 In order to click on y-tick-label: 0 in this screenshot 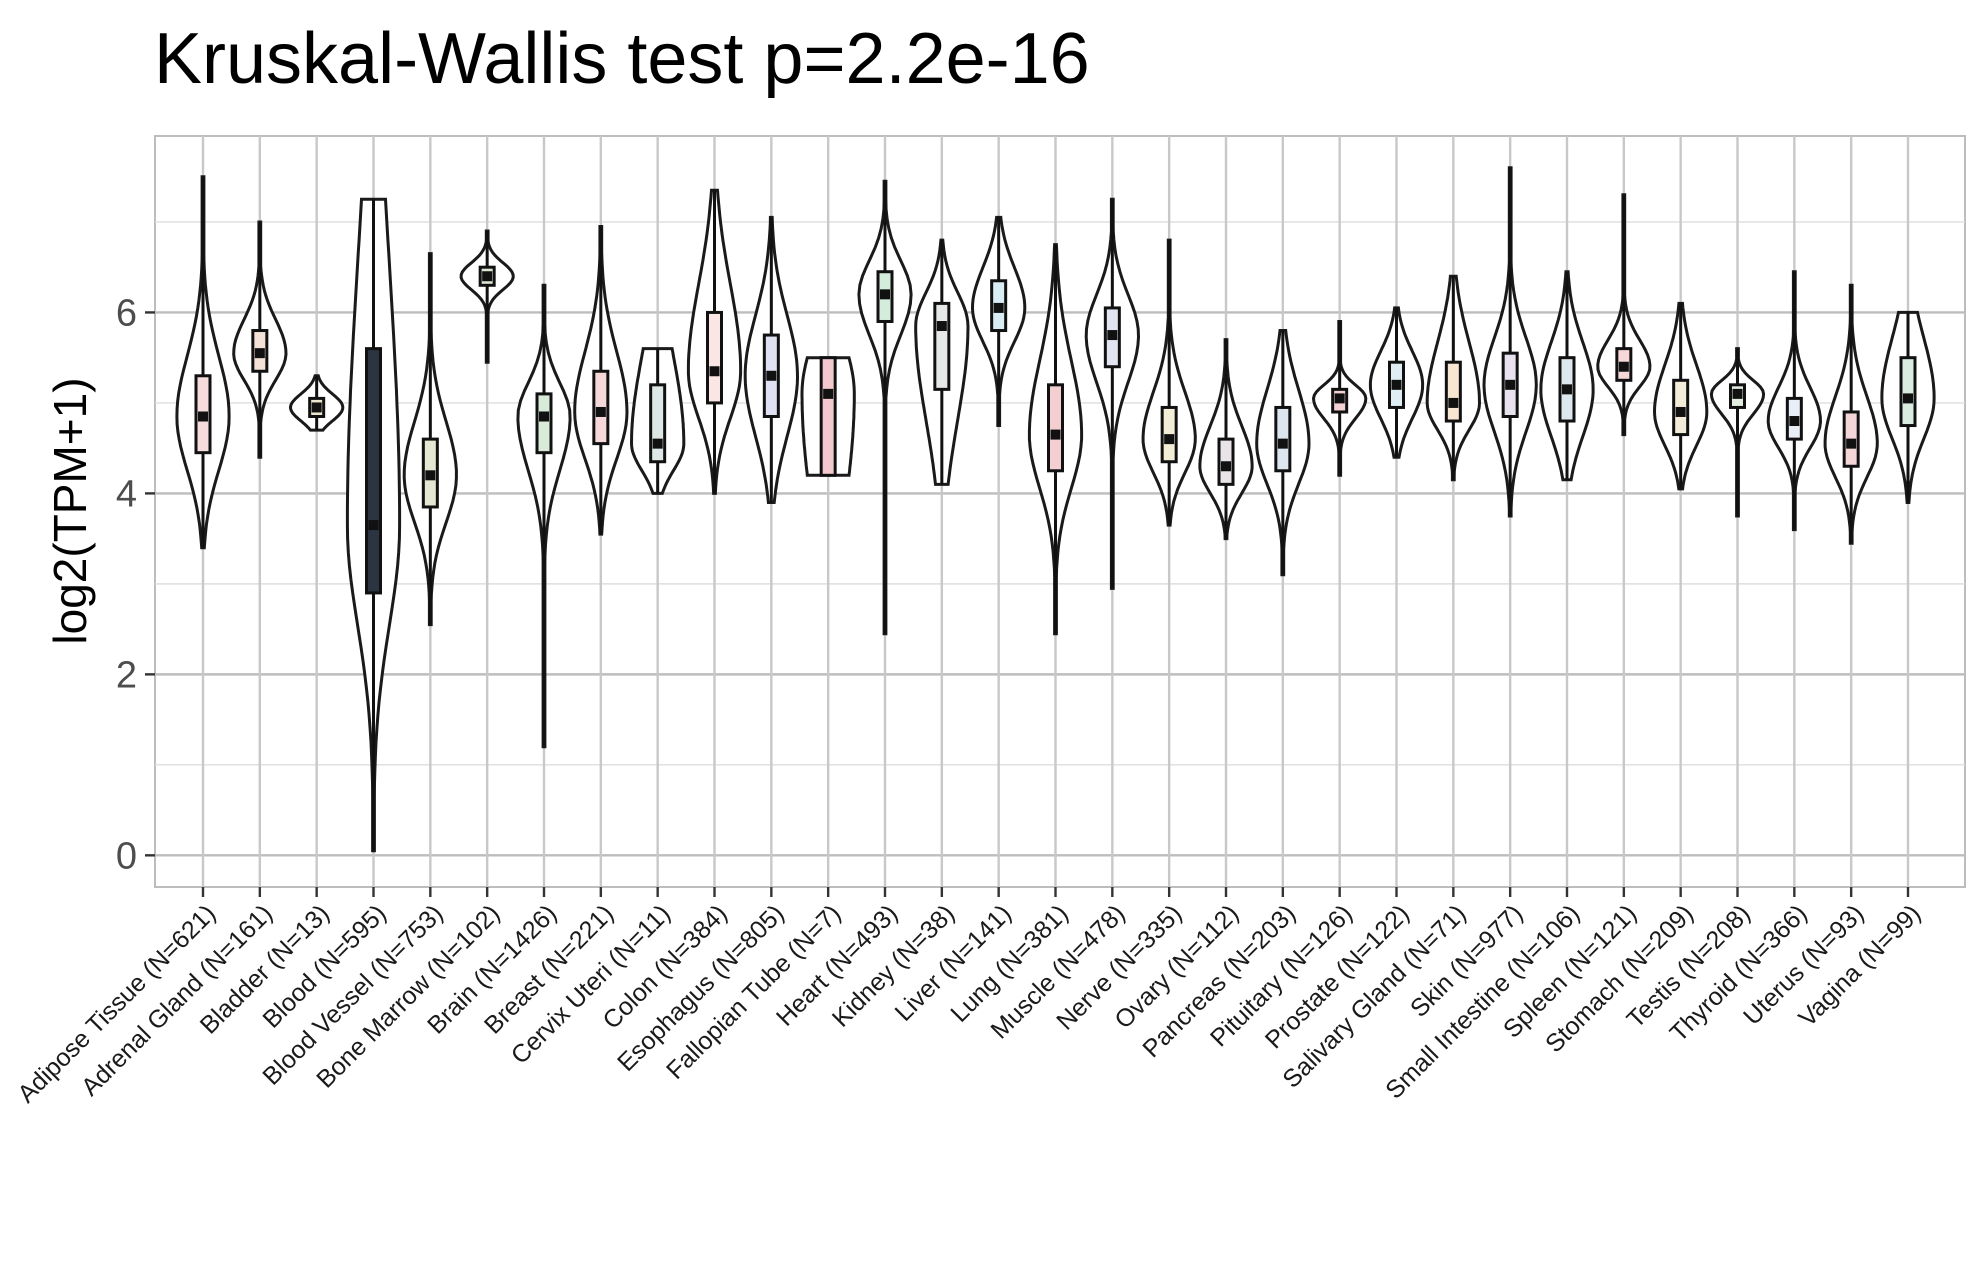, I will do `click(126, 856)`.